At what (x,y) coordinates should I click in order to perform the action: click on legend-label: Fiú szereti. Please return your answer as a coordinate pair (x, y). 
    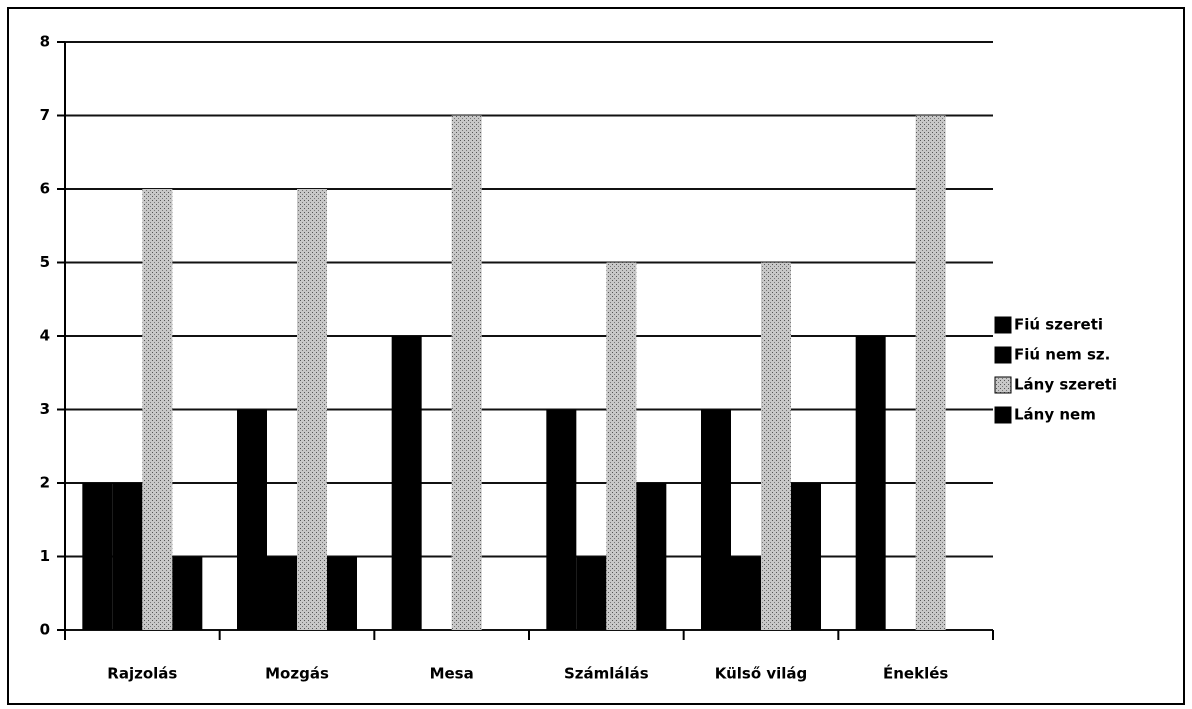
    Looking at the image, I should click on (1058, 325).